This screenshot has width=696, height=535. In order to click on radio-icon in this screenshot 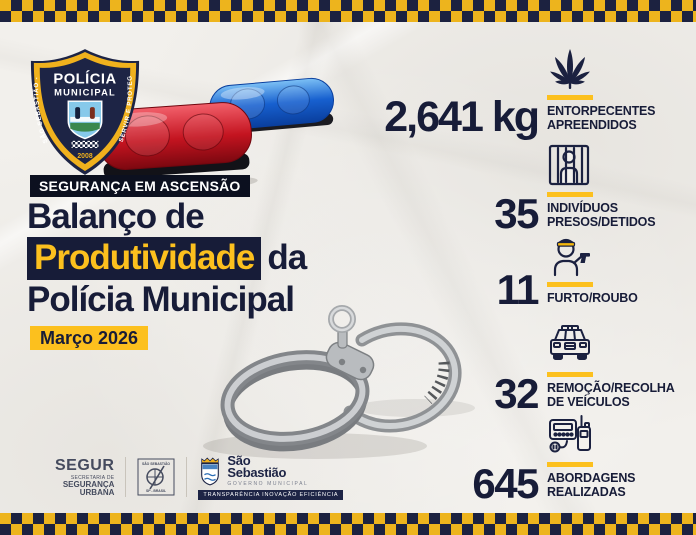, I will do `click(570, 434)`.